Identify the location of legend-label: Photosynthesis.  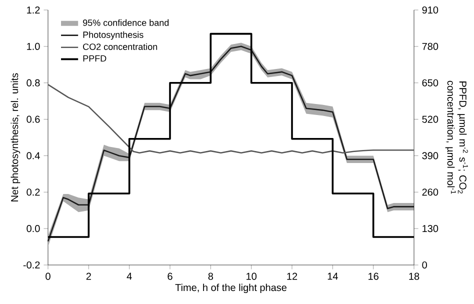
(113, 35).